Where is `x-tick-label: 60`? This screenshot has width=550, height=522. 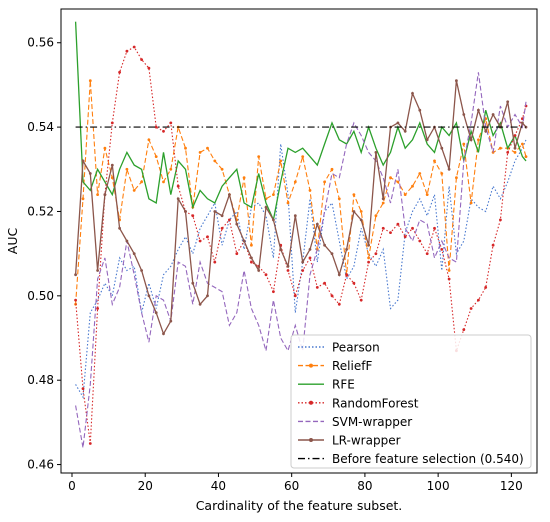 x-tick-label: 60 is located at coordinates (291, 486).